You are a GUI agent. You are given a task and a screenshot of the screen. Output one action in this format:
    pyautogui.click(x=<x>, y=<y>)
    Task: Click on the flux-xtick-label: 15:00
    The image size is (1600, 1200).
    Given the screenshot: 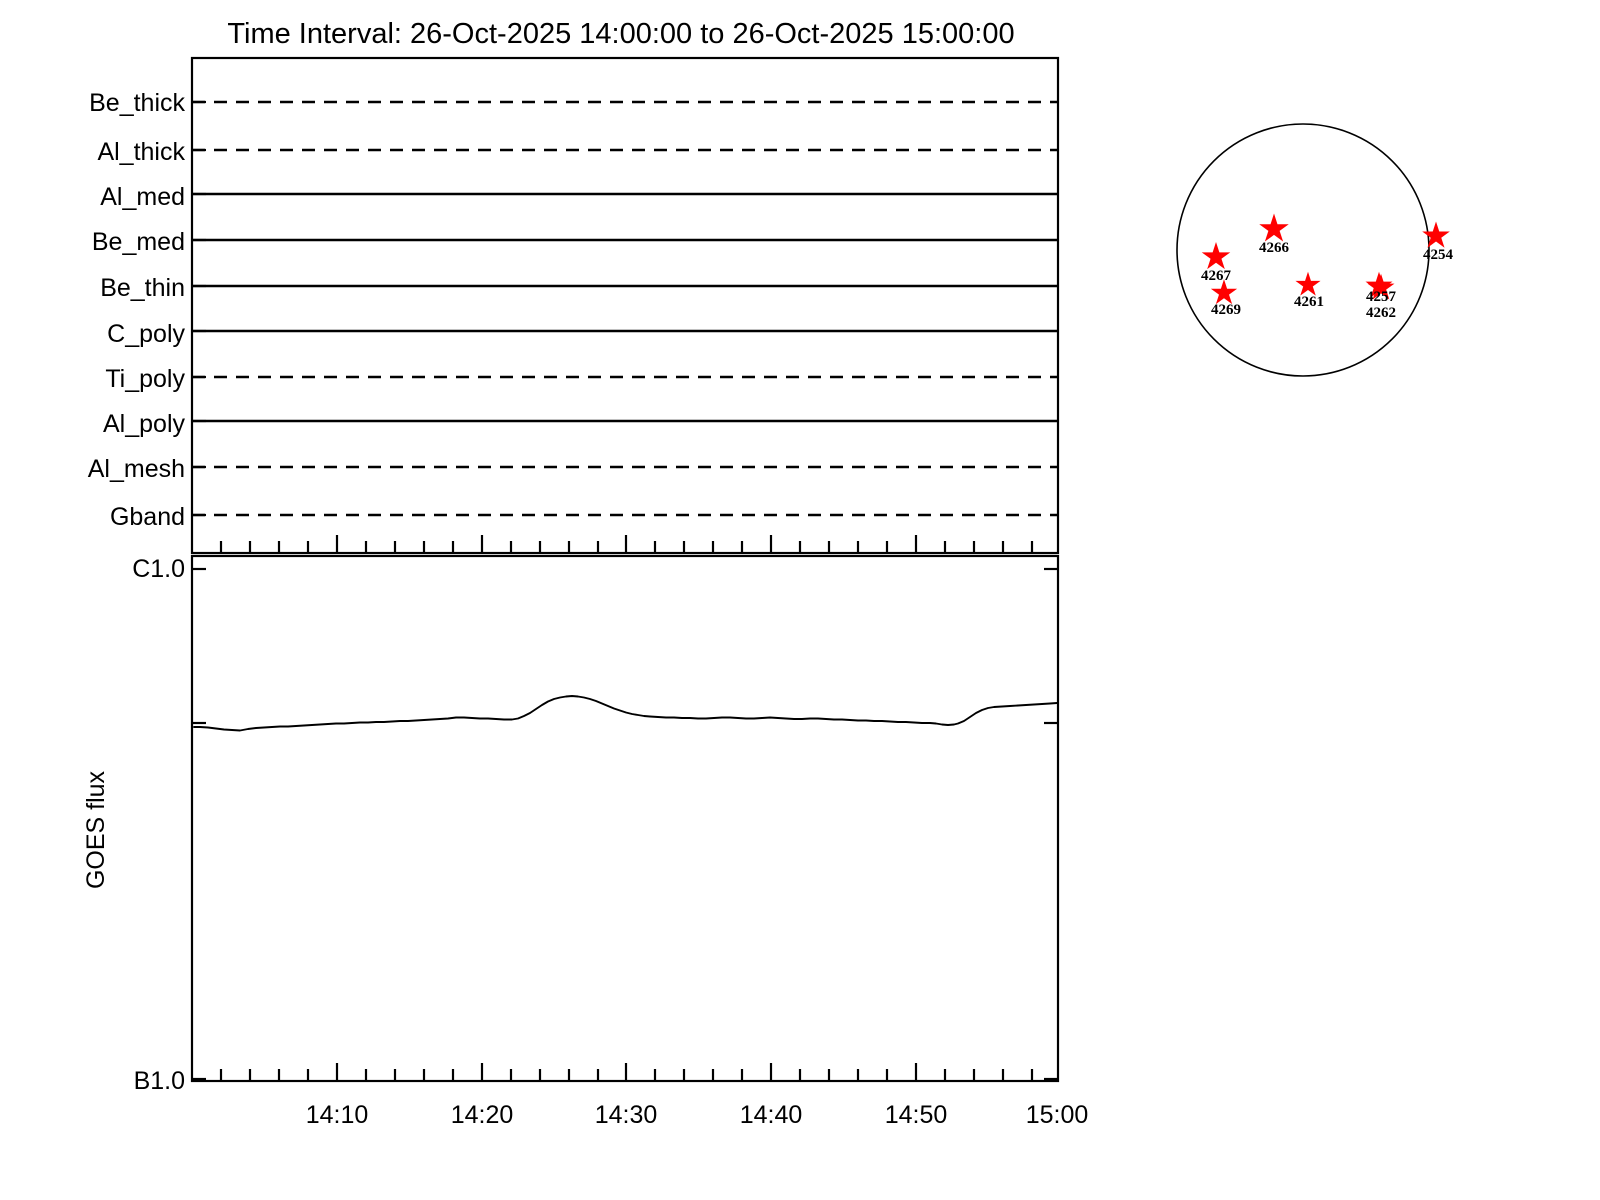 What is the action you would take?
    pyautogui.click(x=1057, y=1115)
    